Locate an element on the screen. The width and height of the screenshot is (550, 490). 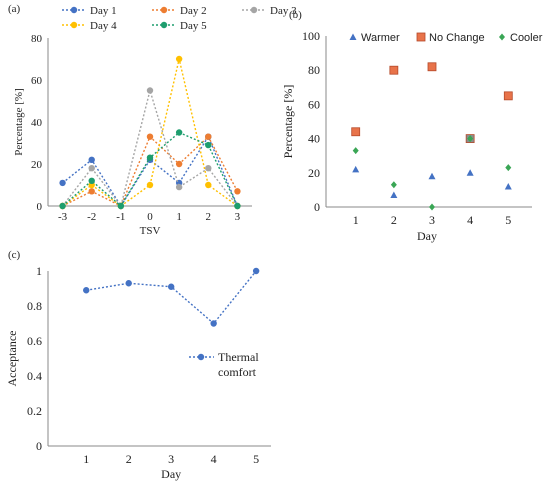
panel-b-y-tick-label: 80 is located at coordinates (314, 70).